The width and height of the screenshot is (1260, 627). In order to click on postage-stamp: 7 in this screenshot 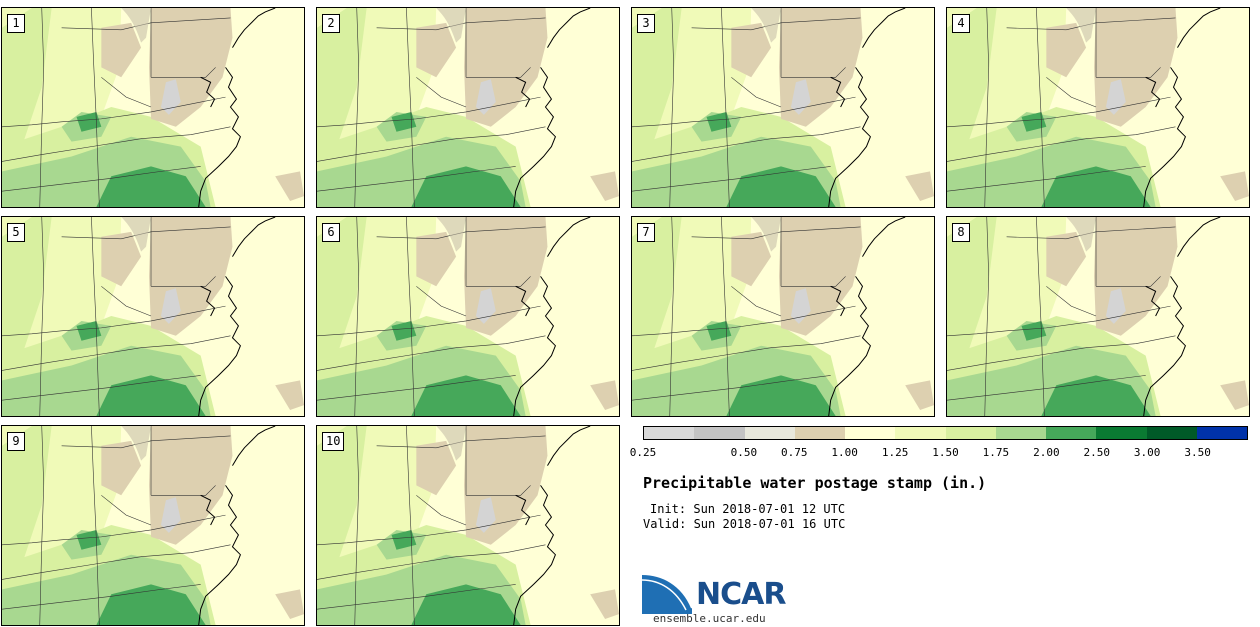, I will do `click(783, 316)`.